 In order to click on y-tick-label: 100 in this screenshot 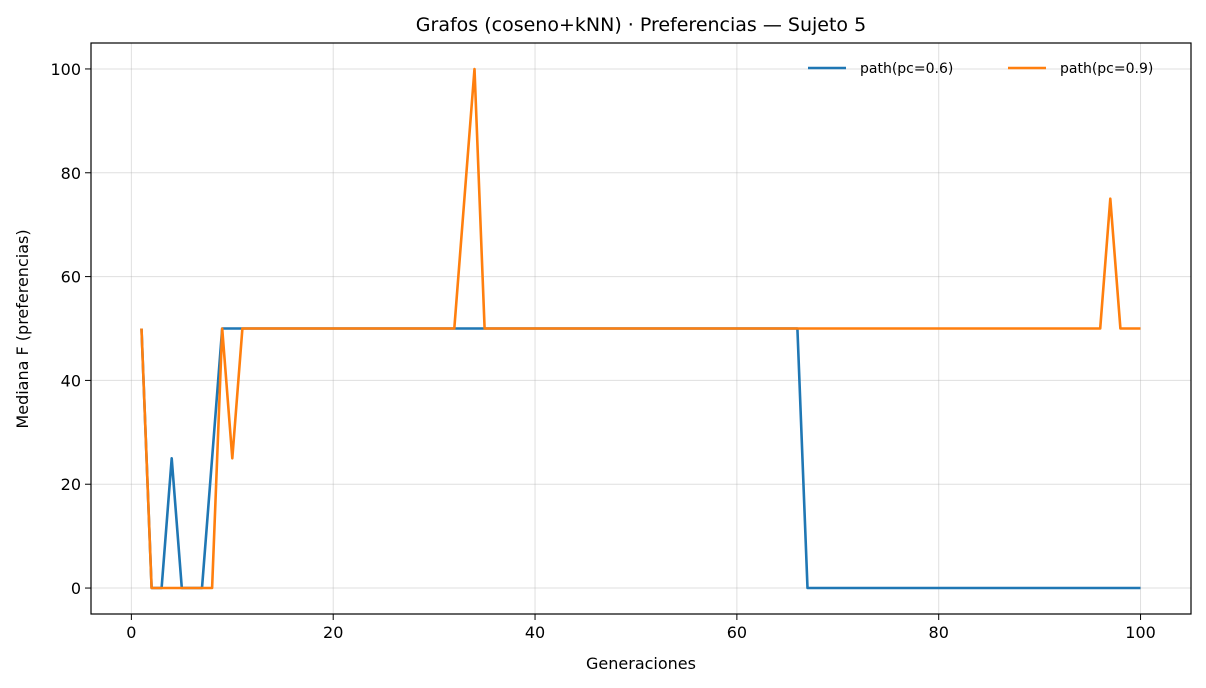, I will do `click(65, 69)`.